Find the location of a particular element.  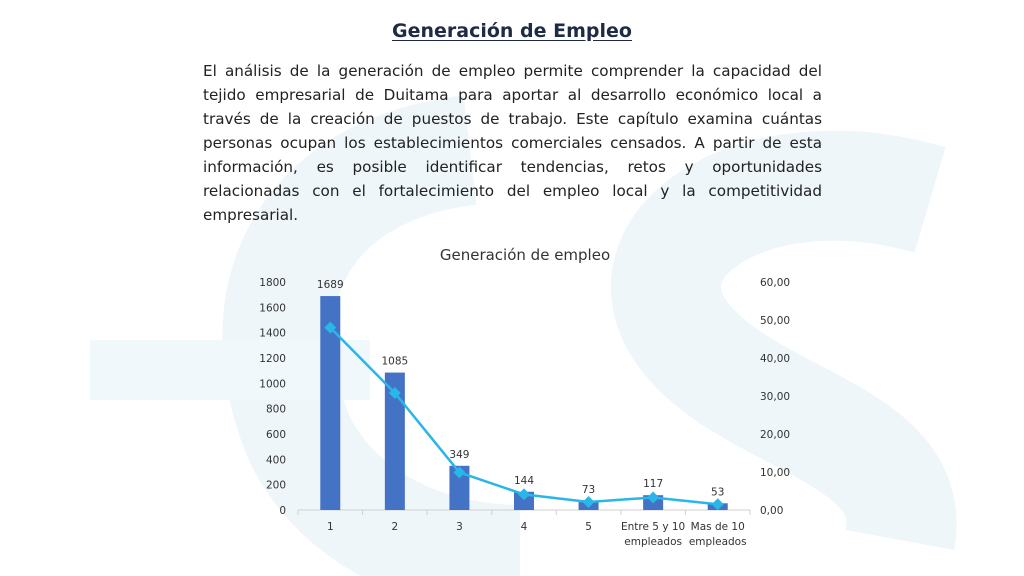

page-heading: Generación de Empleo is located at coordinates (512, 31).